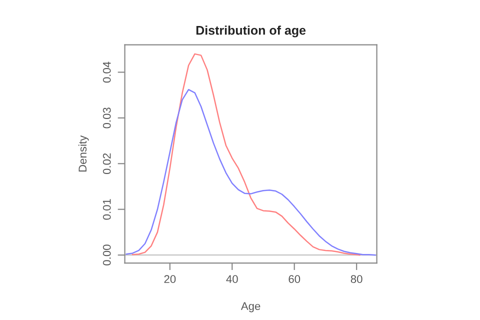  I want to click on x-tick-label: 80, so click(356, 279).